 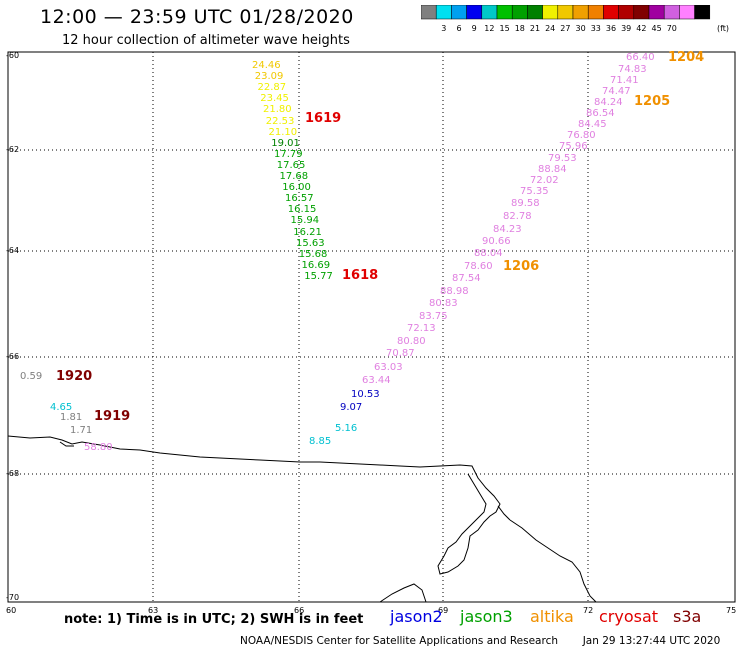 What do you see at coordinates (74, 376) in the screenshot?
I see `pass-label: 1920` at bounding box center [74, 376].